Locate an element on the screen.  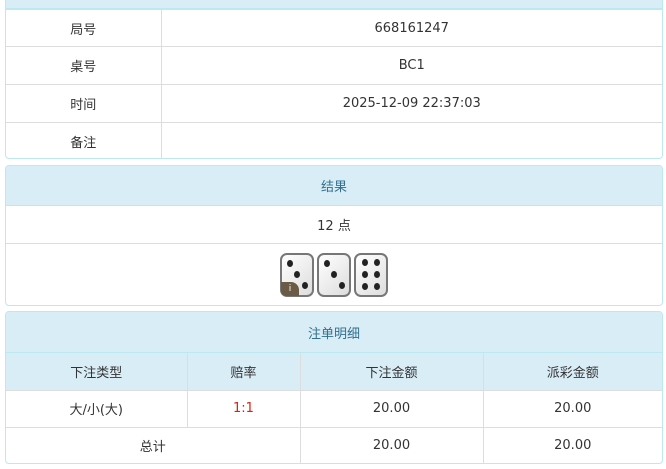
total-row: 总计 20.00 20.00 is located at coordinates (334, 444).